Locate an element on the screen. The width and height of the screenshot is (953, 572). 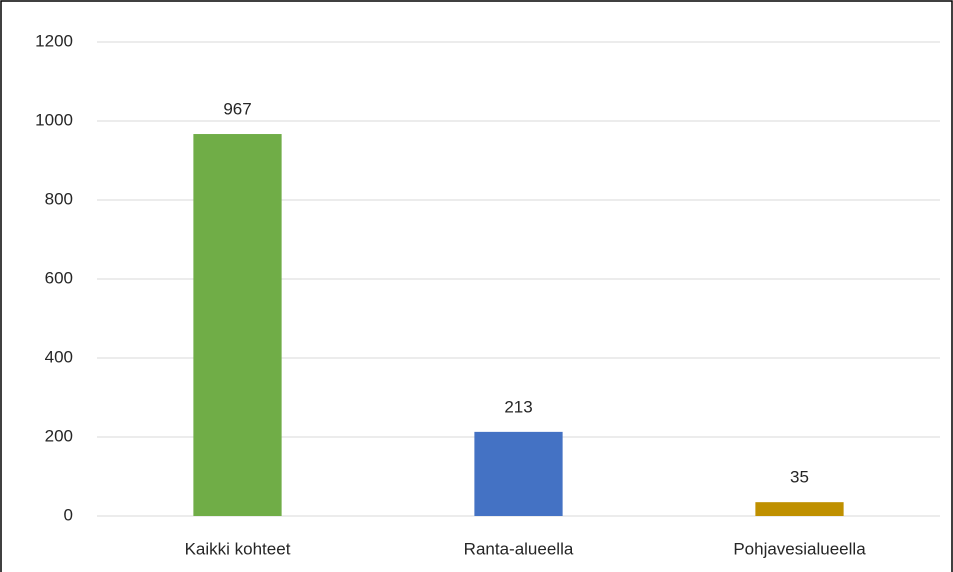
x-tick-label: Kaikki kohteet is located at coordinates (238, 548).